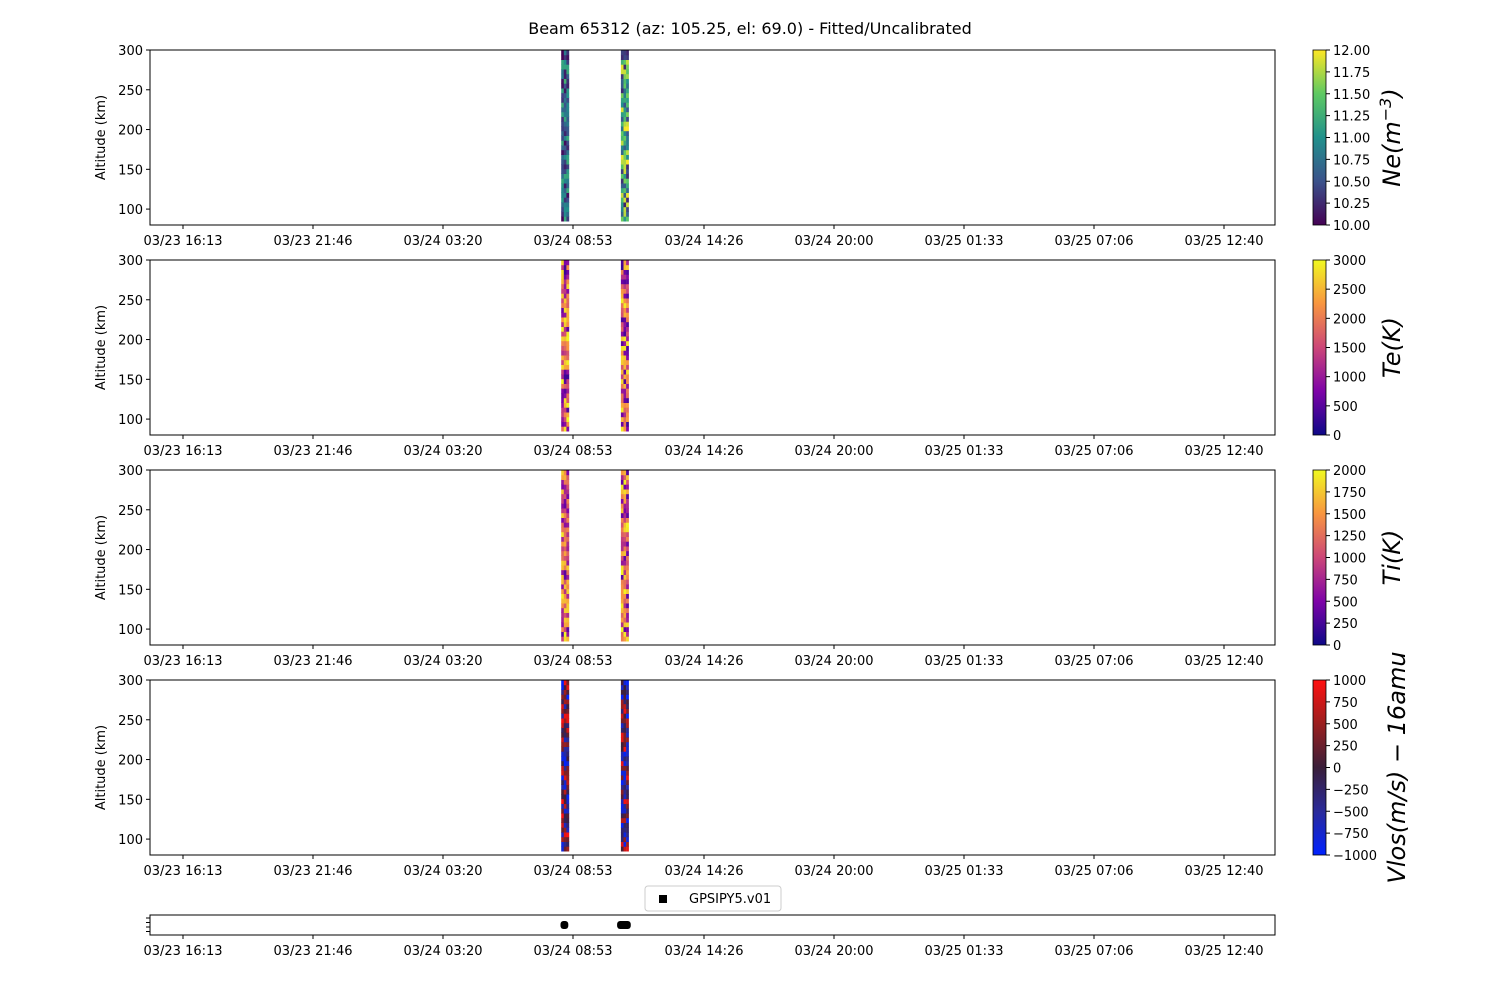 The height and width of the screenshot is (1000, 1500). Describe the element at coordinates (182, 661) in the screenshot. I see `ti-xtick-label: 03/23 16:13` at that location.